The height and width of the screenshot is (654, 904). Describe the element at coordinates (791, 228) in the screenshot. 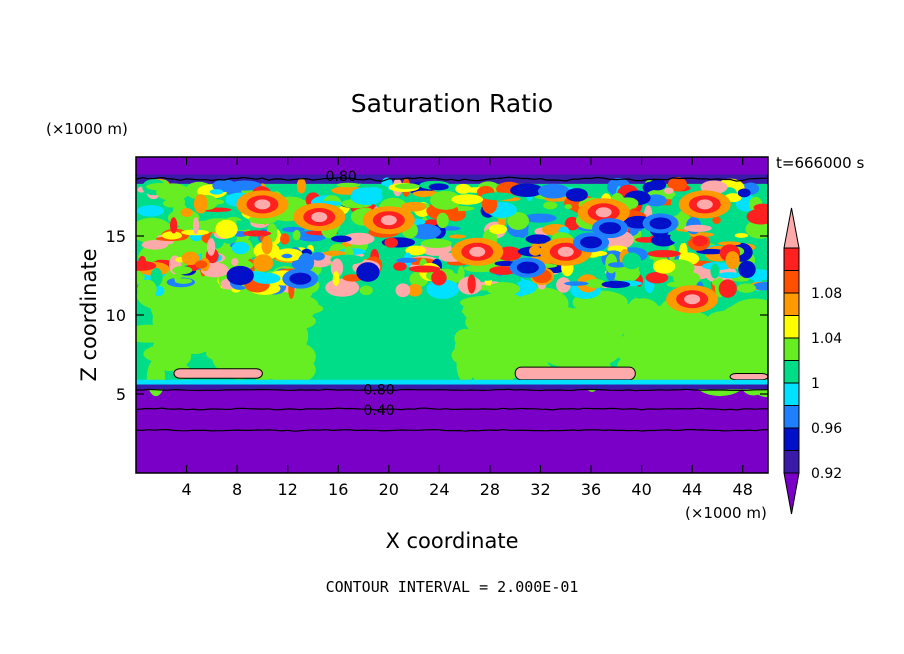

I see `colorbar-top-triangle` at that location.